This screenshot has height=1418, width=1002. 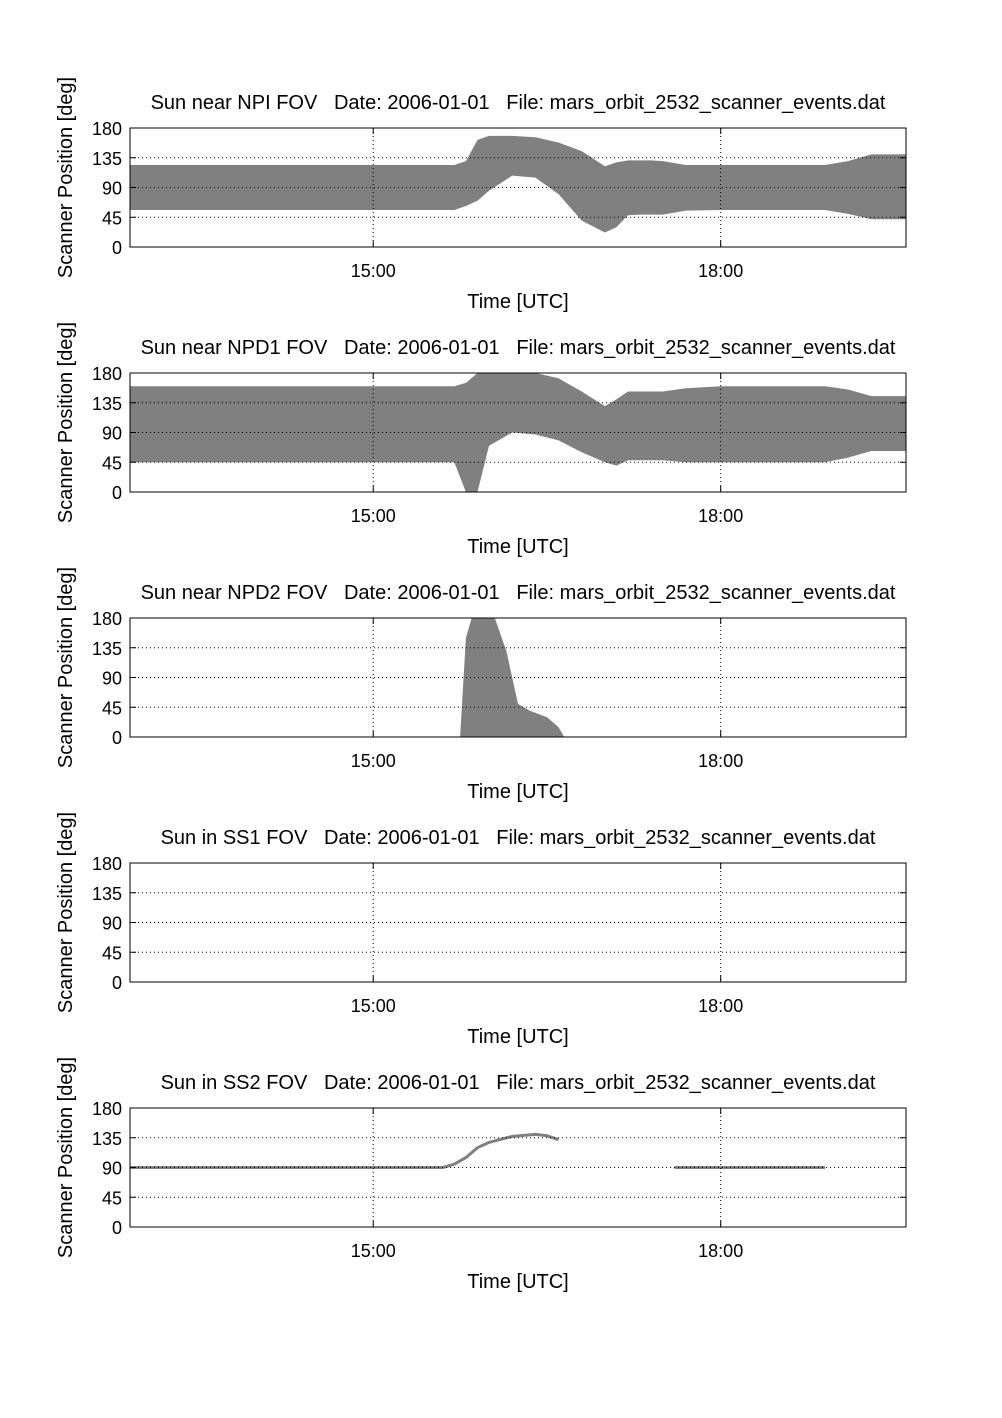 I want to click on data-line, so click(x=344, y=1150).